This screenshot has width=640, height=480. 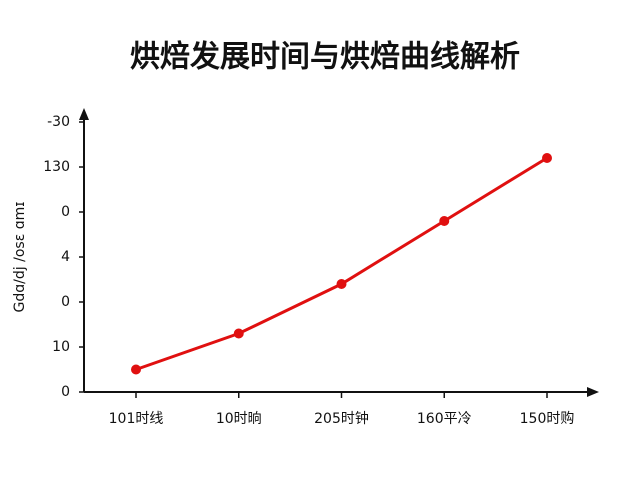 I want to click on x-tick-label: 150时购, so click(x=547, y=419).